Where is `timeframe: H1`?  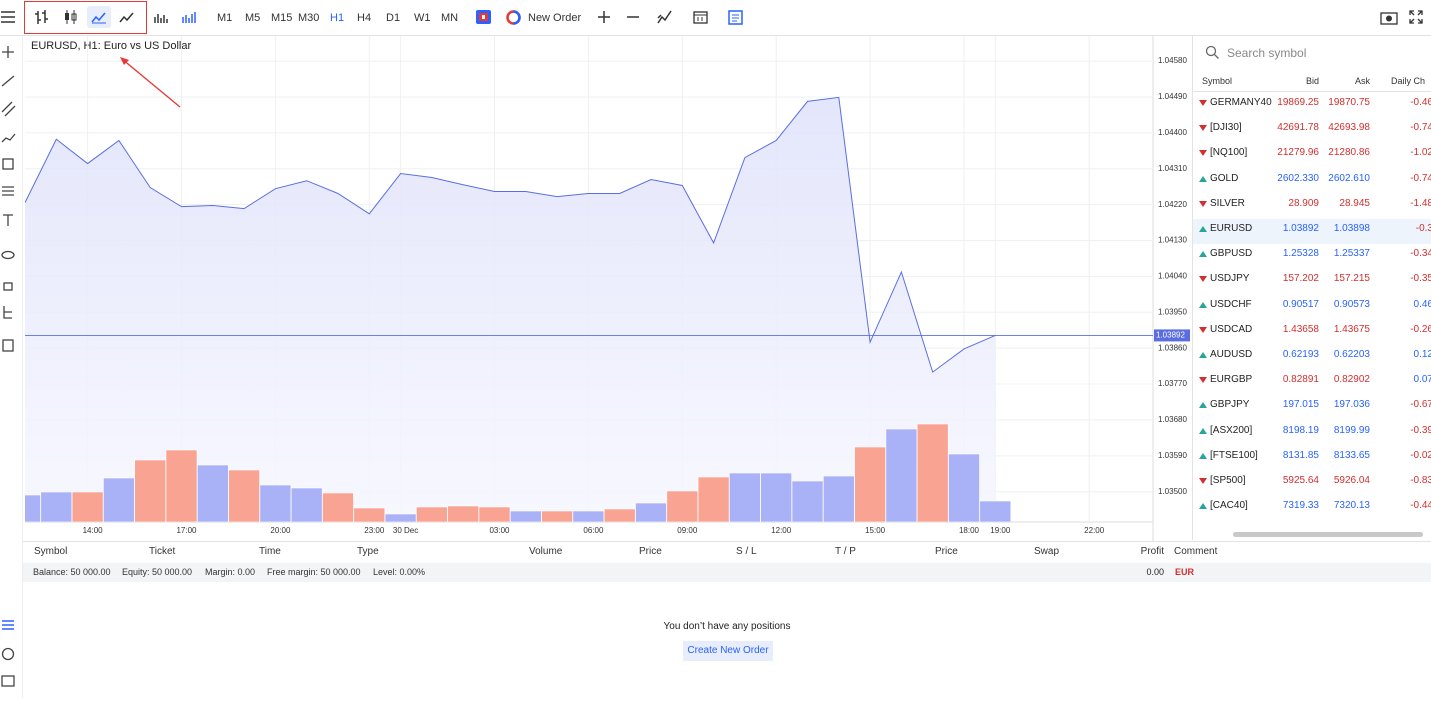
timeframe: H1 is located at coordinates (337, 18).